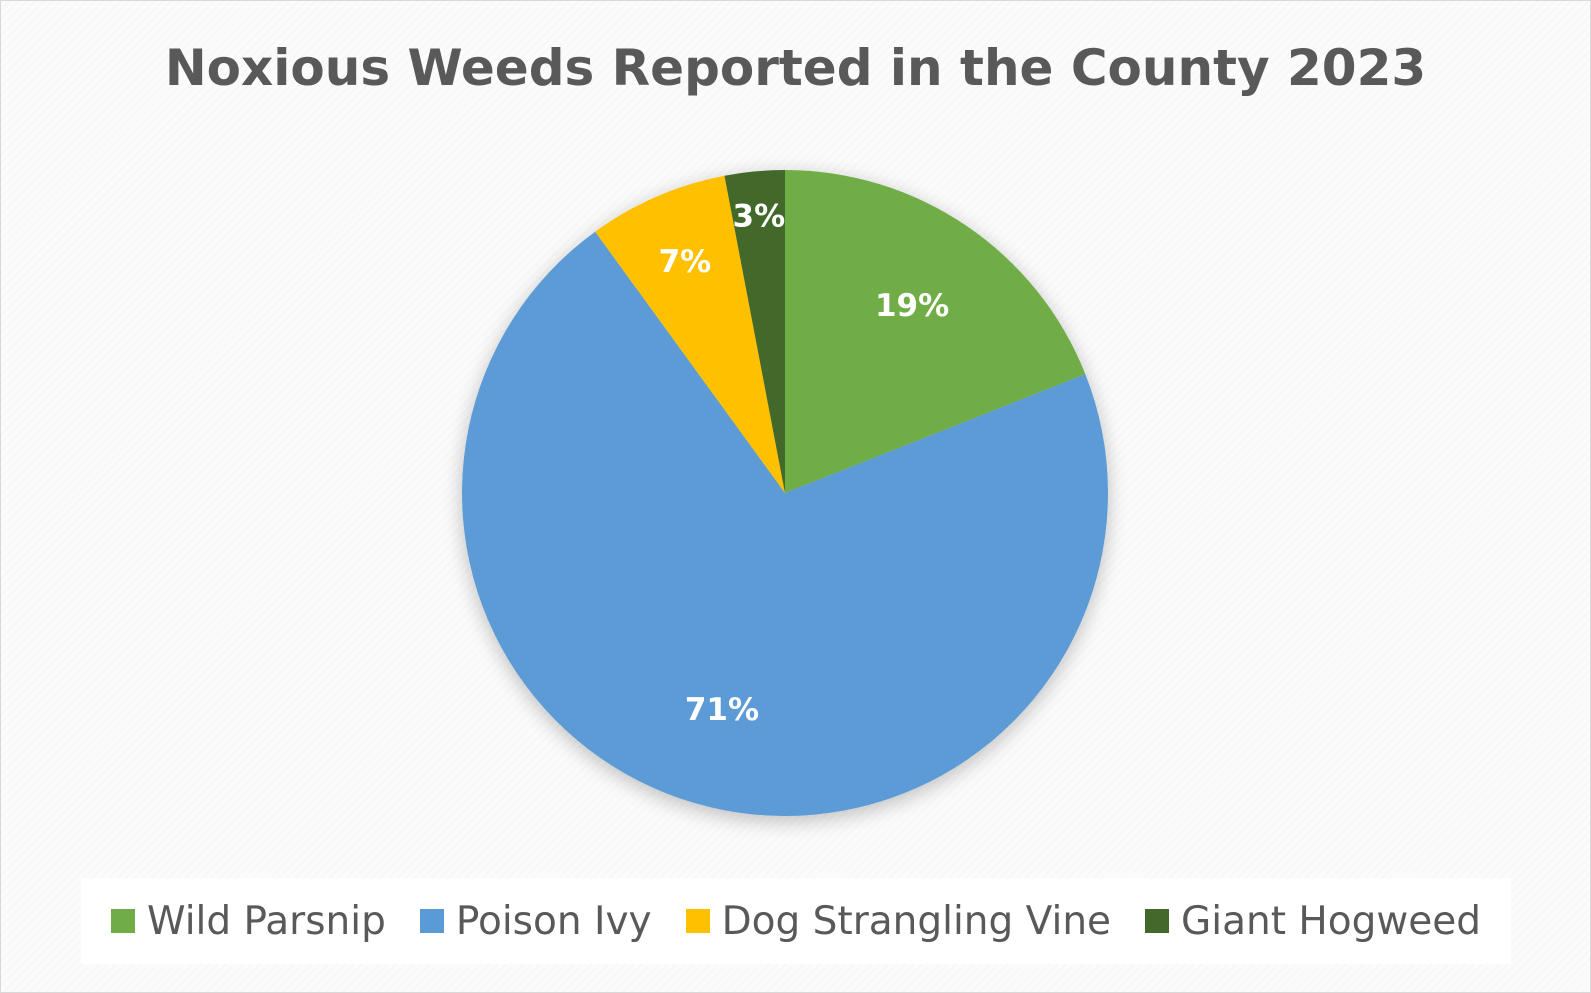 The image size is (1591, 993). What do you see at coordinates (916, 921) in the screenshot?
I see `legend-label: Dog Strangling Vine` at bounding box center [916, 921].